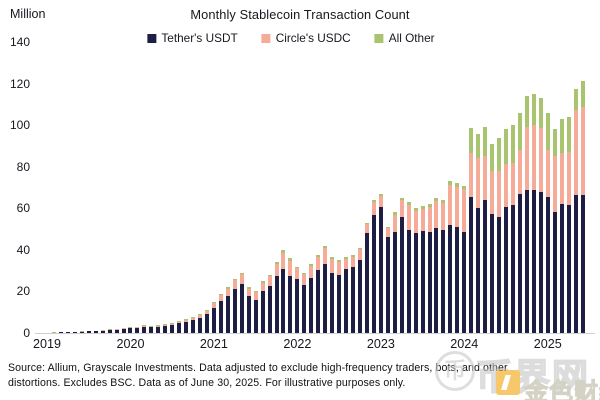 Image resolution: width=600 pixels, height=400 pixels. I want to click on legend: Tether's USDT Circle's USDC All Other, so click(291, 38).